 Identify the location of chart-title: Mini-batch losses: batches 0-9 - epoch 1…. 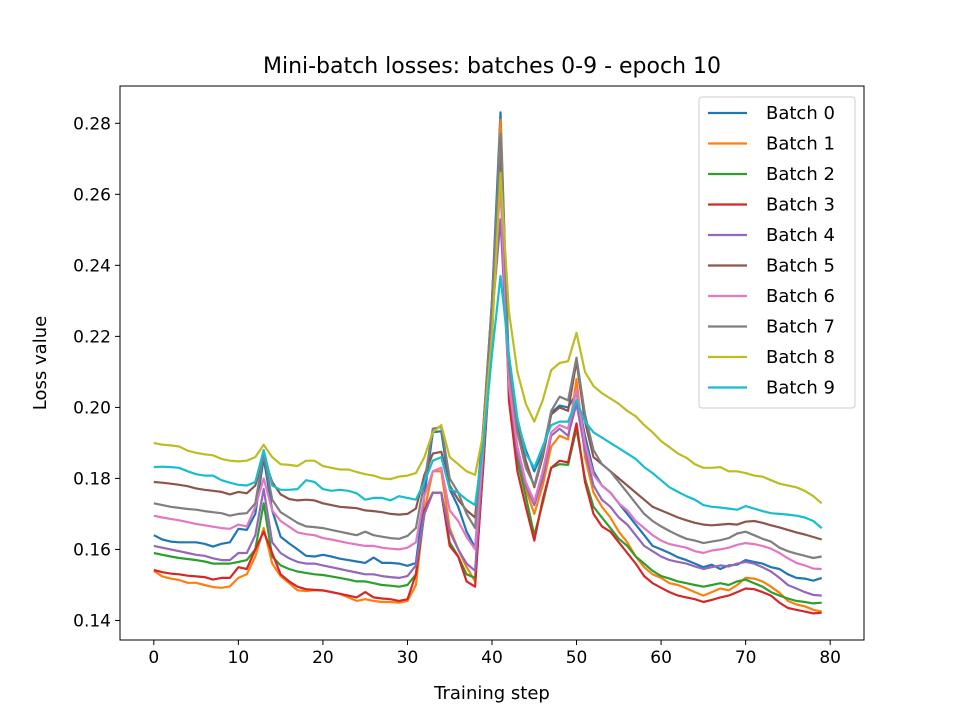
(492, 66).